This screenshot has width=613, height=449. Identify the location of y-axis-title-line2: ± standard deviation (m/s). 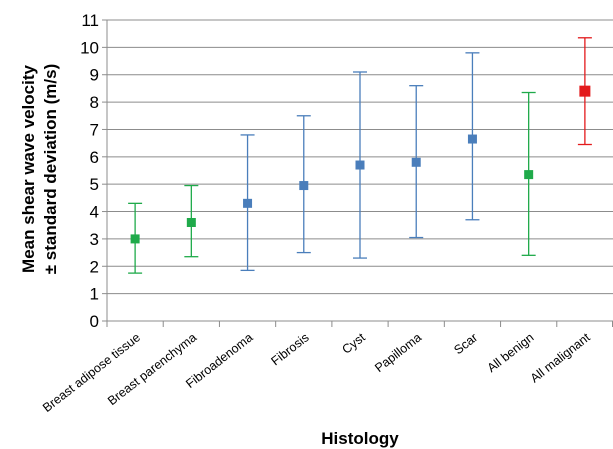
(50, 169).